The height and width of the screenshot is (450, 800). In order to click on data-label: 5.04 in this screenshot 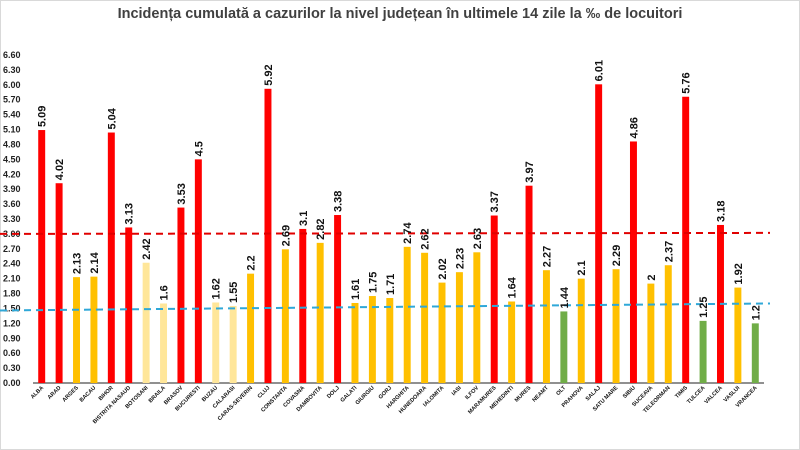, I will do `click(112, 118)`.